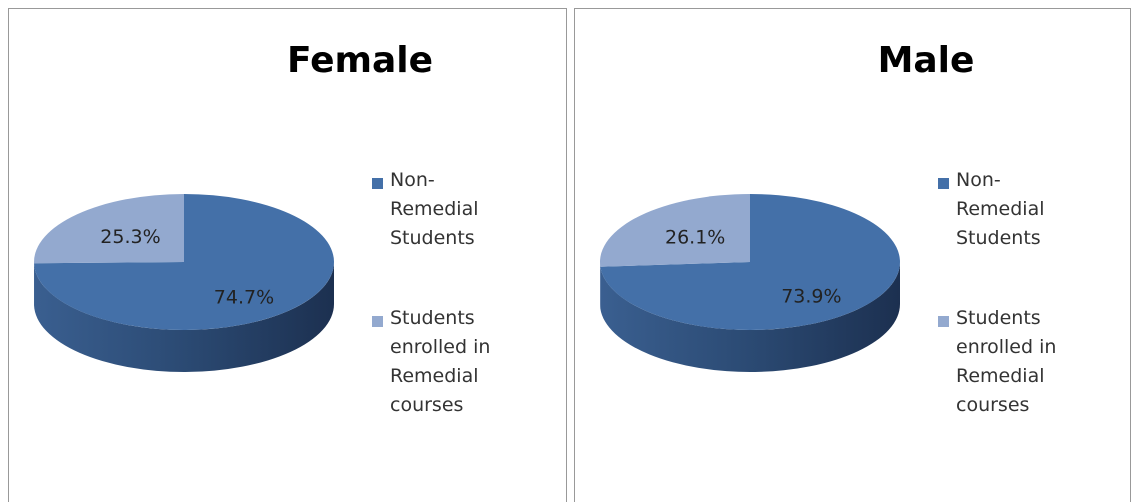 Image resolution: width=1138 pixels, height=502 pixels. What do you see at coordinates (811, 297) in the screenshot?
I see `data-label: 73.9%` at bounding box center [811, 297].